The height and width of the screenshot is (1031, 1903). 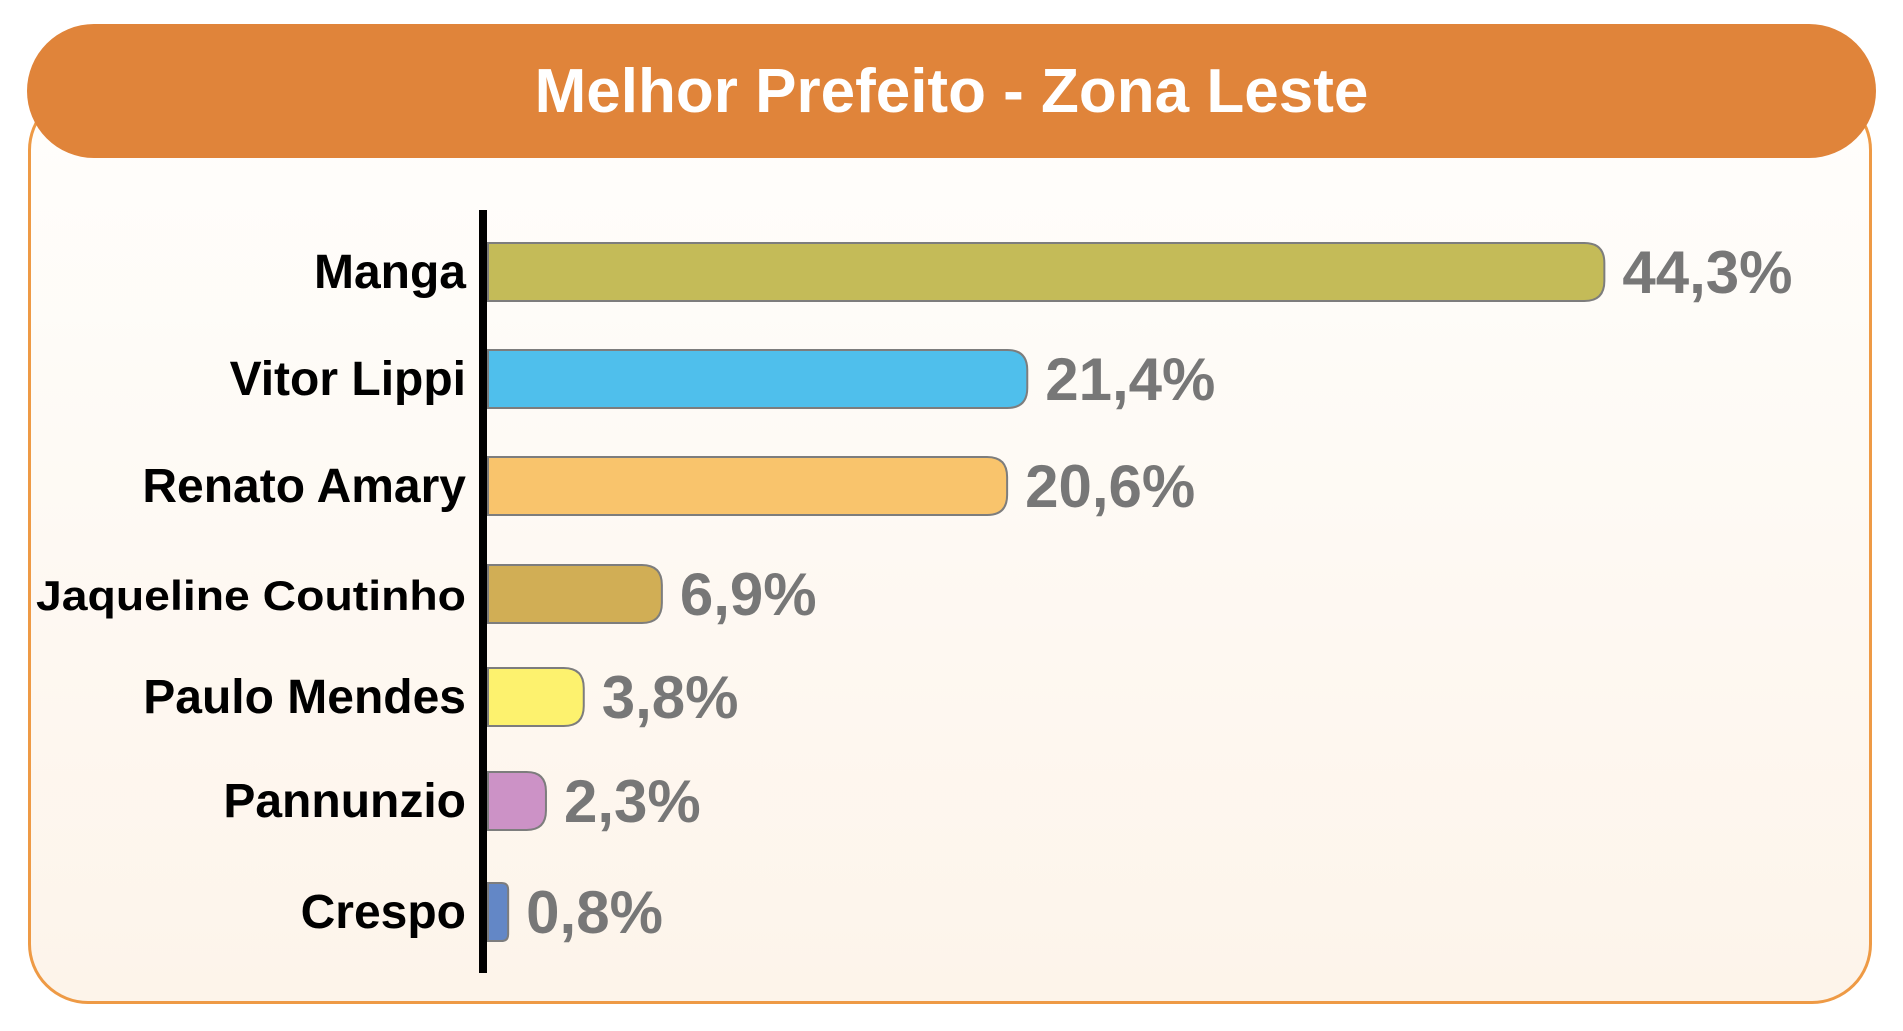 What do you see at coordinates (251, 595) in the screenshot?
I see `category-label: Jaqueline Coutinho` at bounding box center [251, 595].